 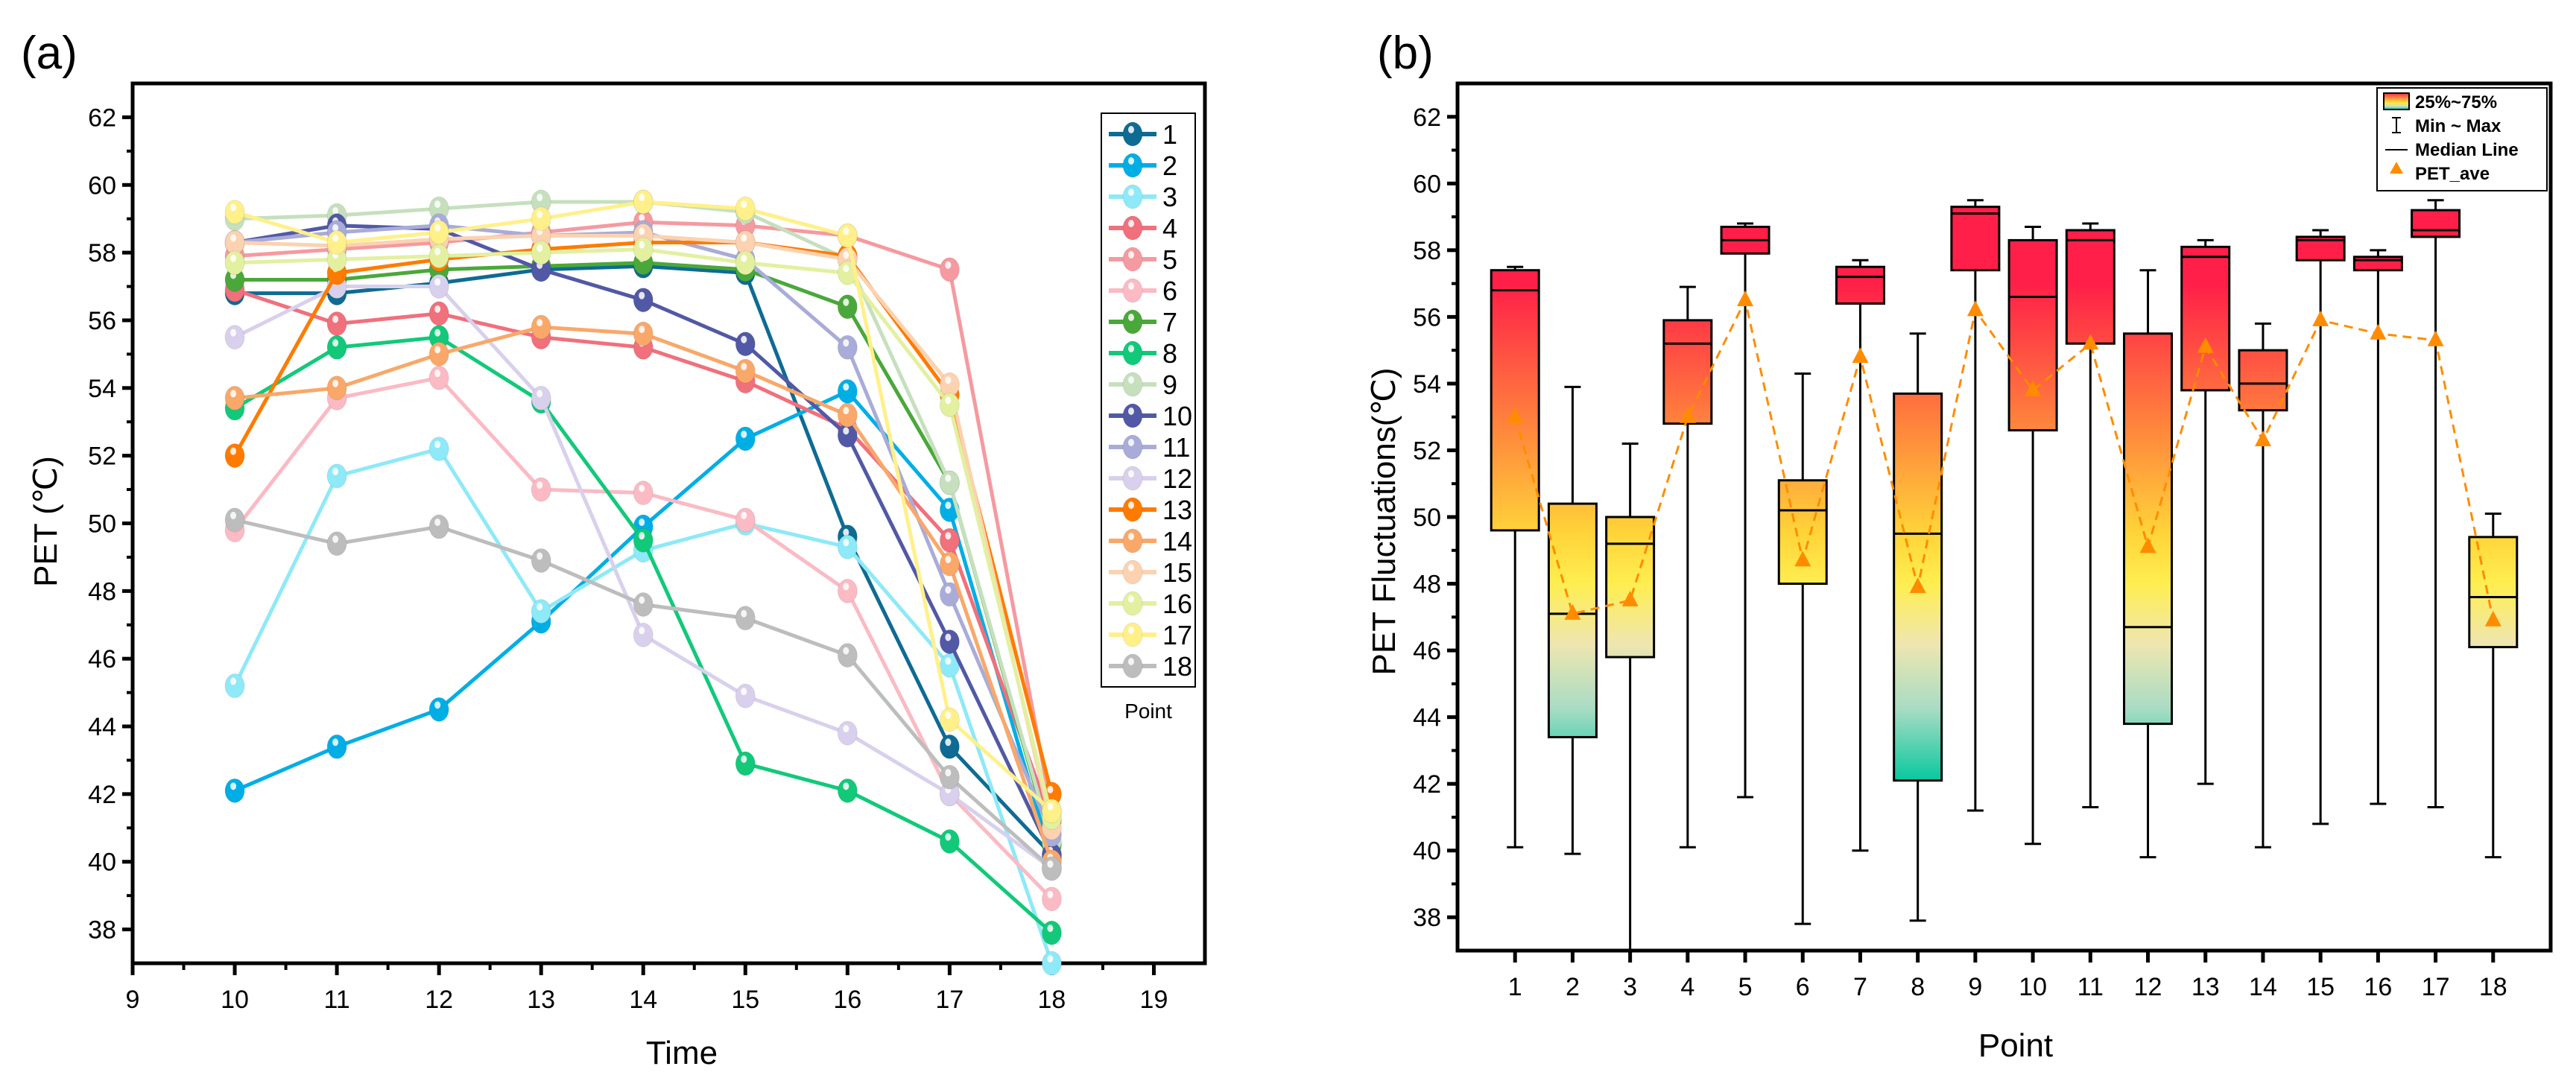 I want to click on legend-label: 1, so click(x=1169, y=134).